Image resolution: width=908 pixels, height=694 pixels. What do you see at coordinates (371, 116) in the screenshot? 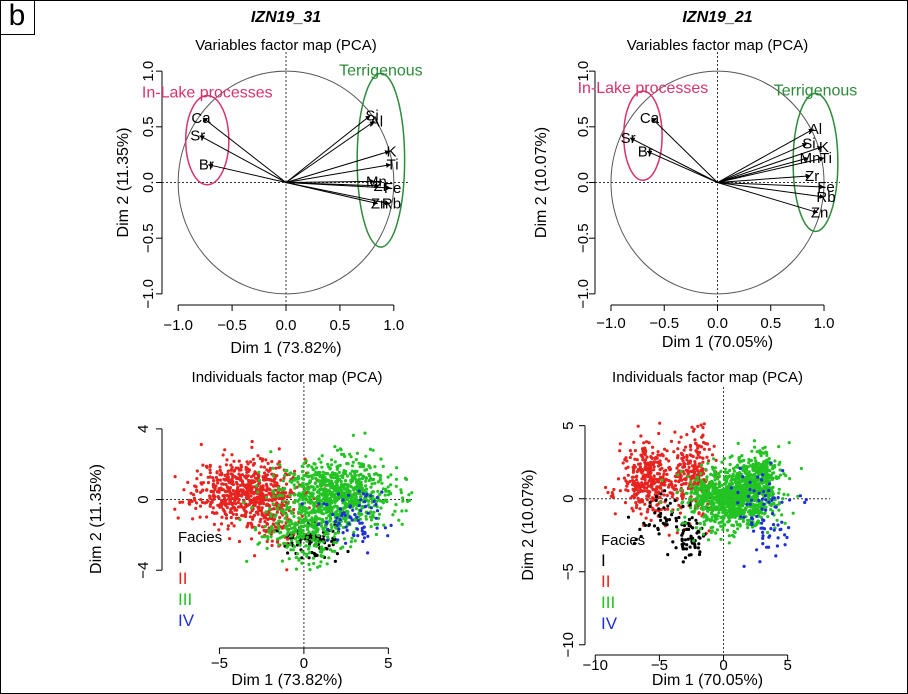
I see `var-label-si: Si` at bounding box center [371, 116].